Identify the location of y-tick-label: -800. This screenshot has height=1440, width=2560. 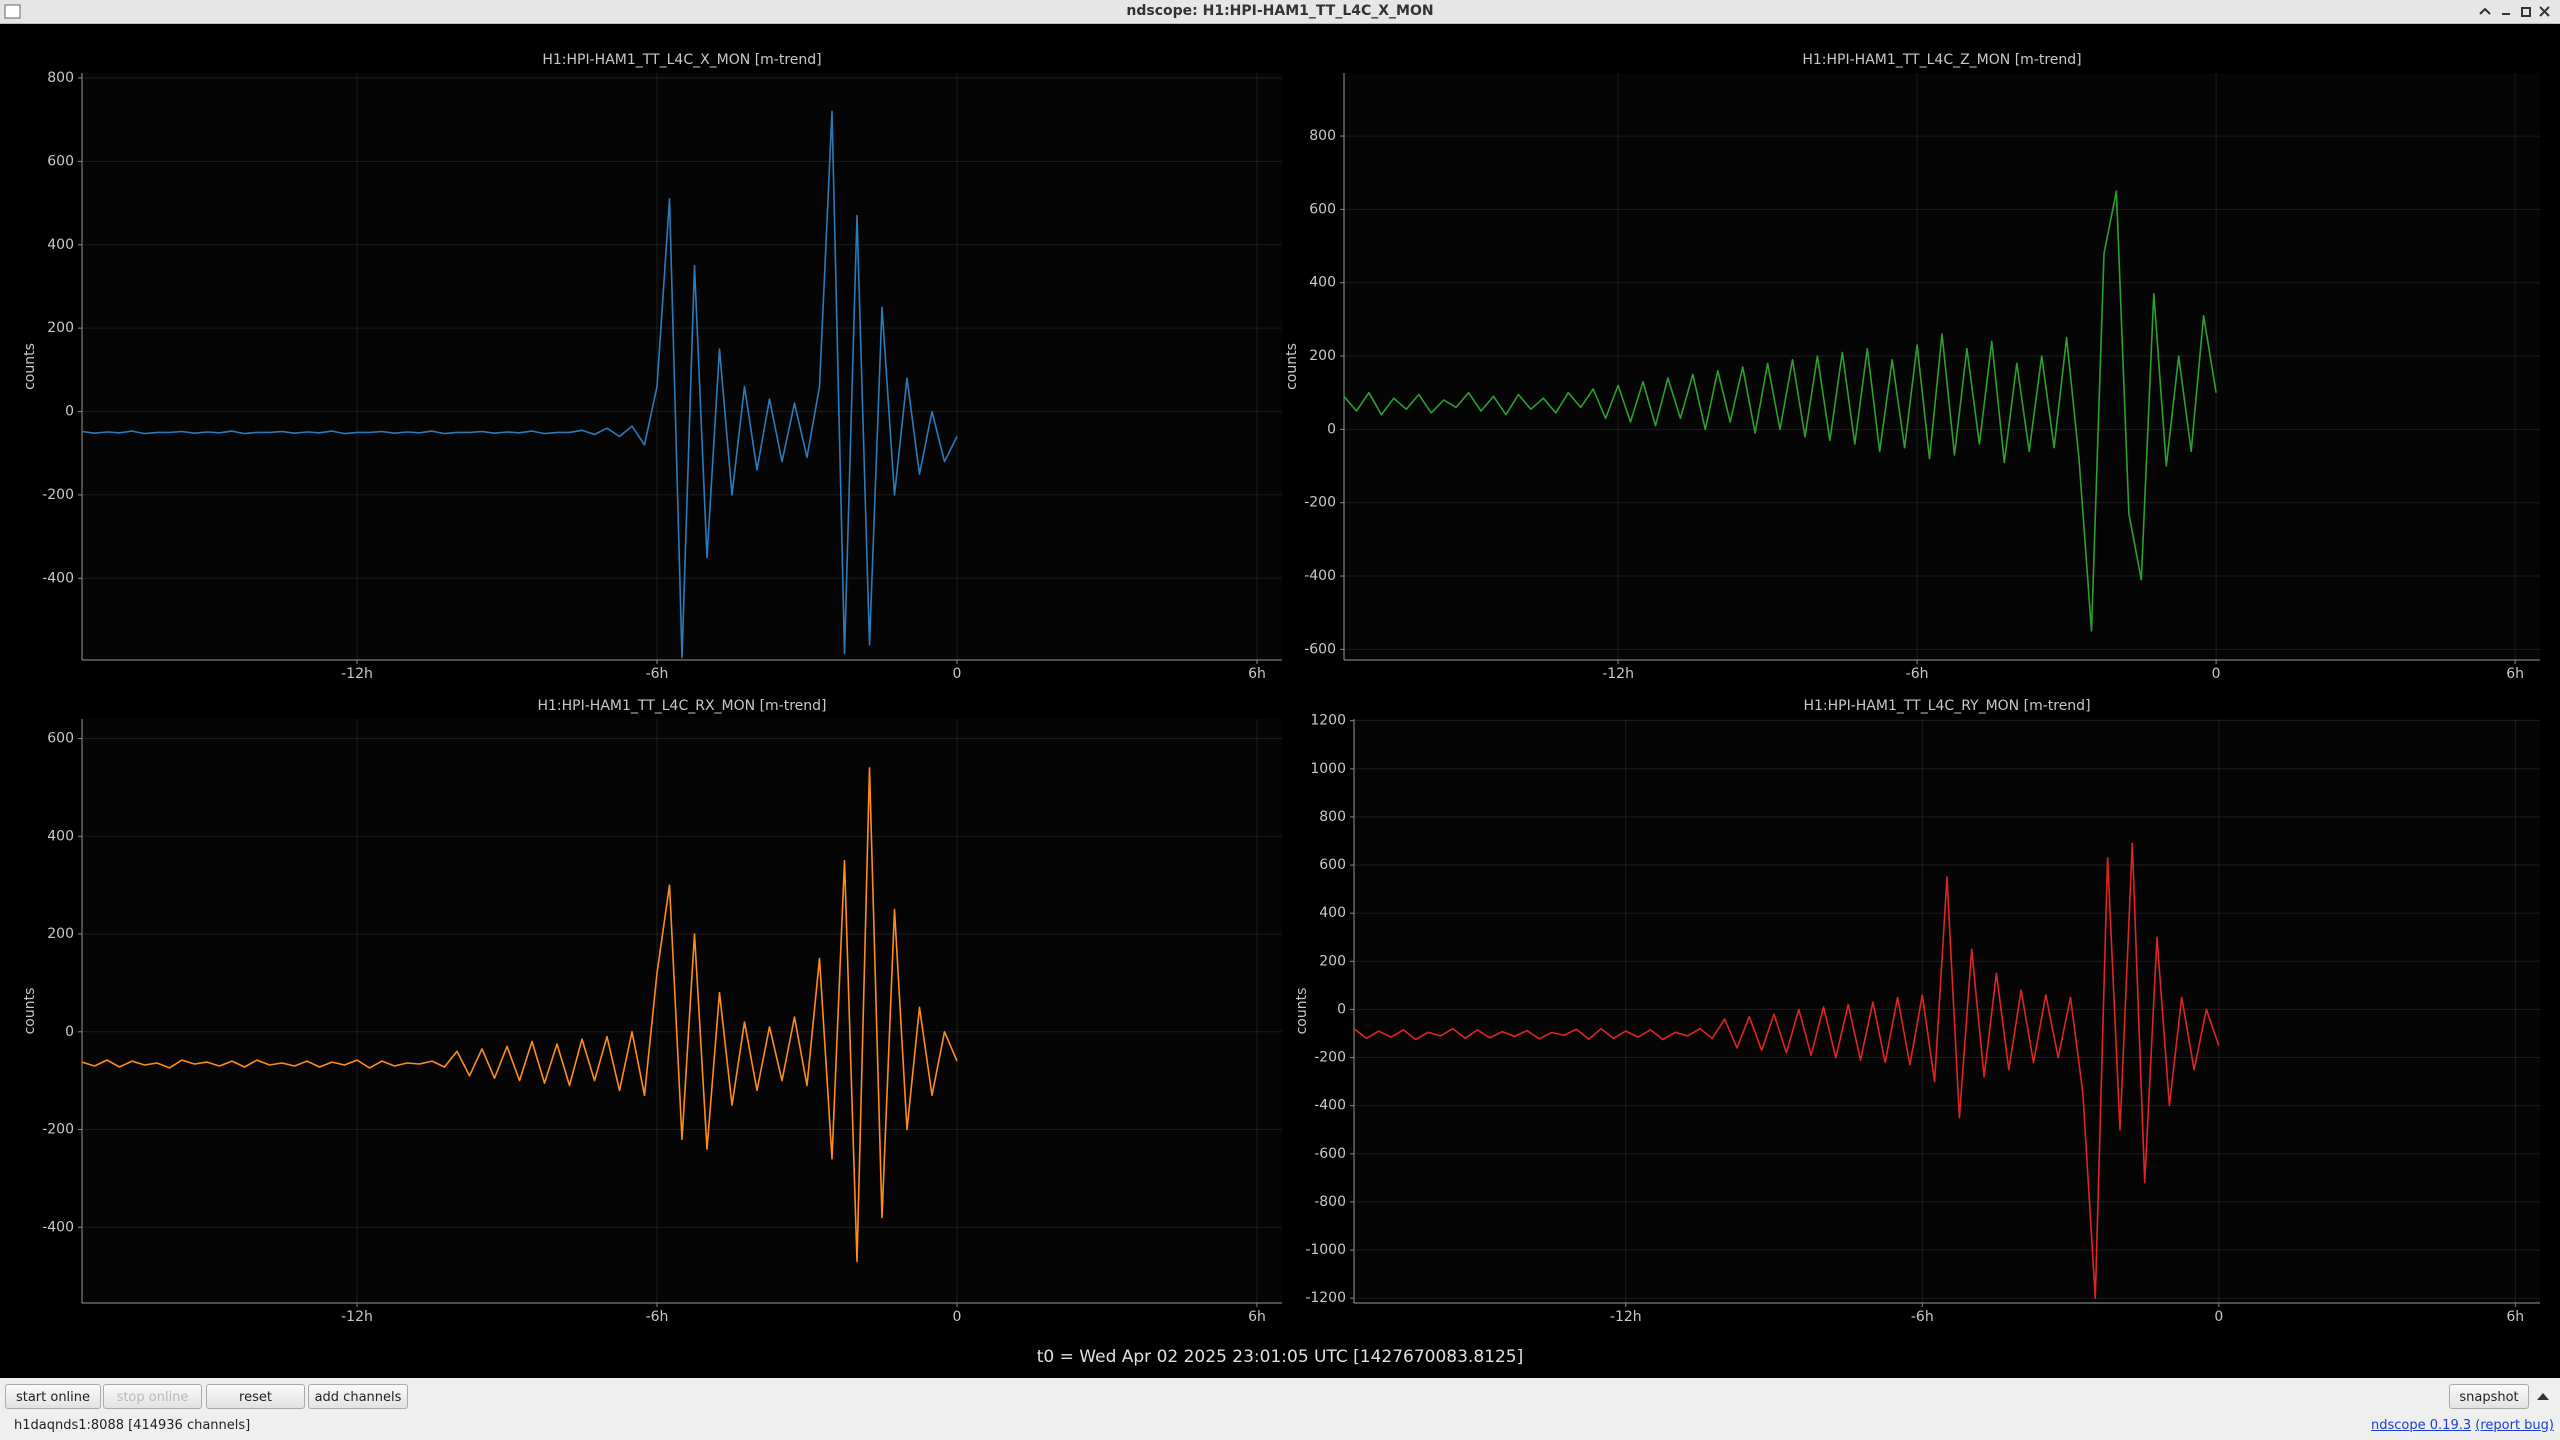
(1330, 1202).